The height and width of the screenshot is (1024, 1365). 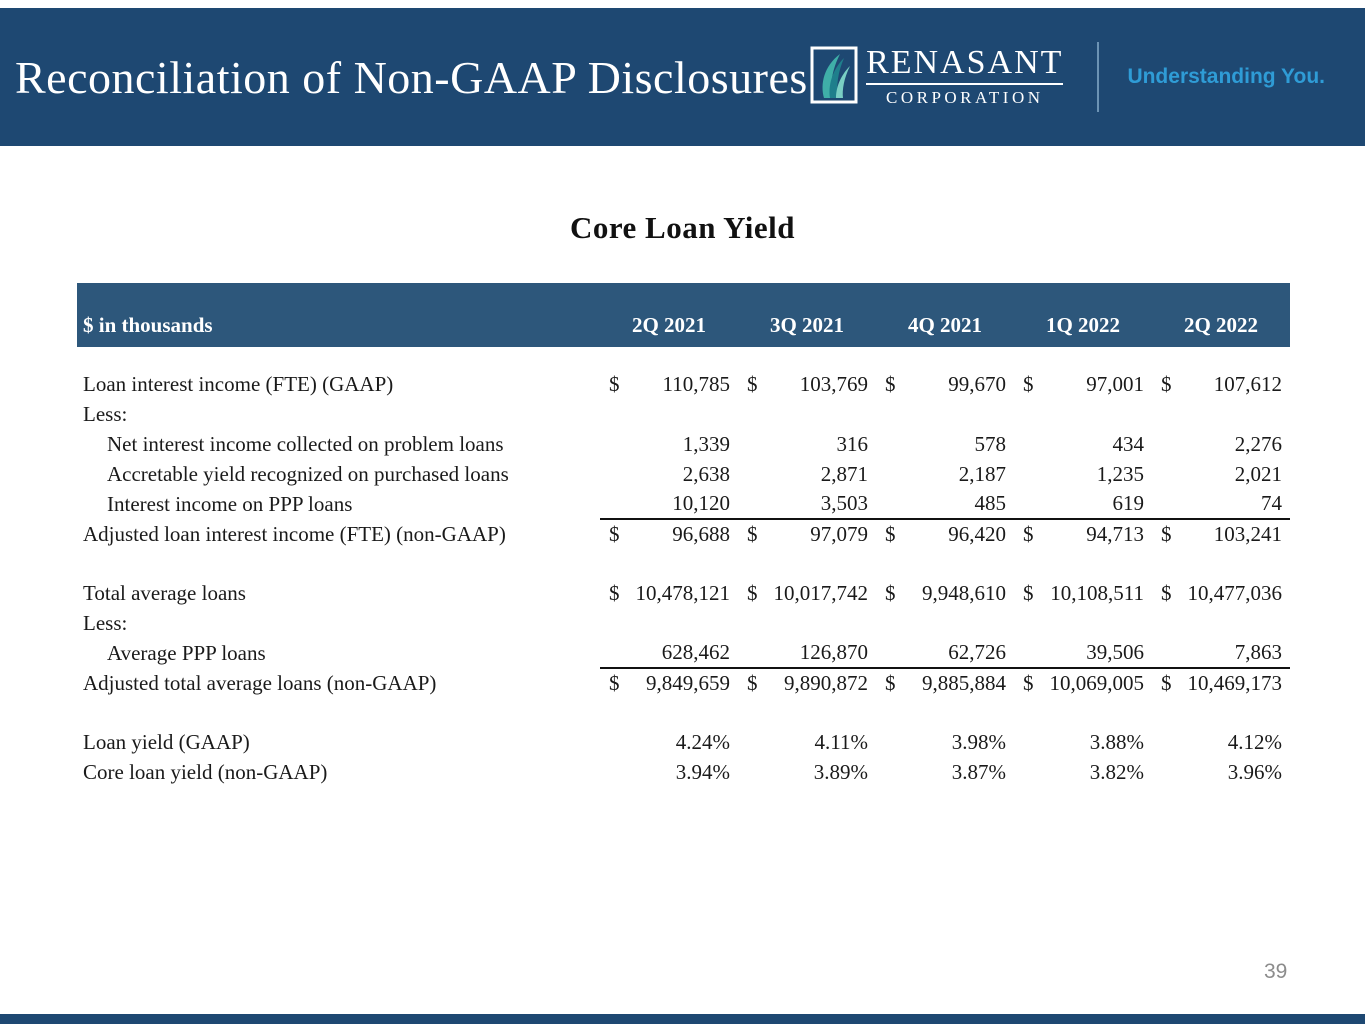 What do you see at coordinates (1221, 444) in the screenshot?
I see `cell: 2,276` at bounding box center [1221, 444].